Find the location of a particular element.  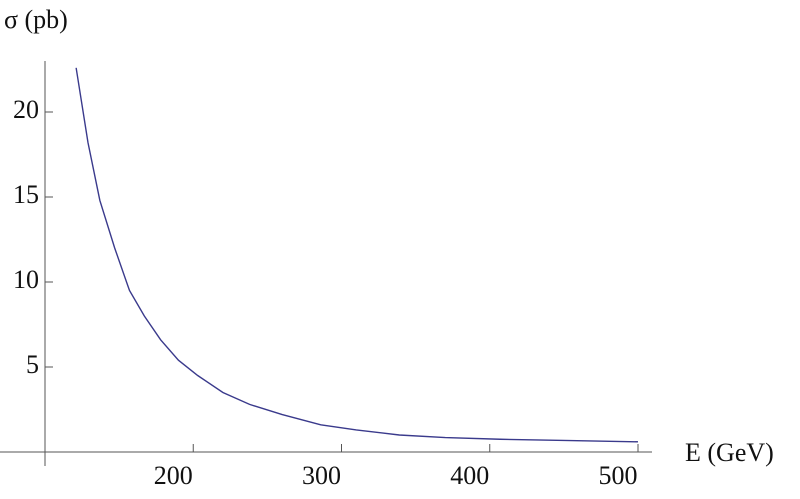

x-tick-label: 500 is located at coordinates (618, 475).